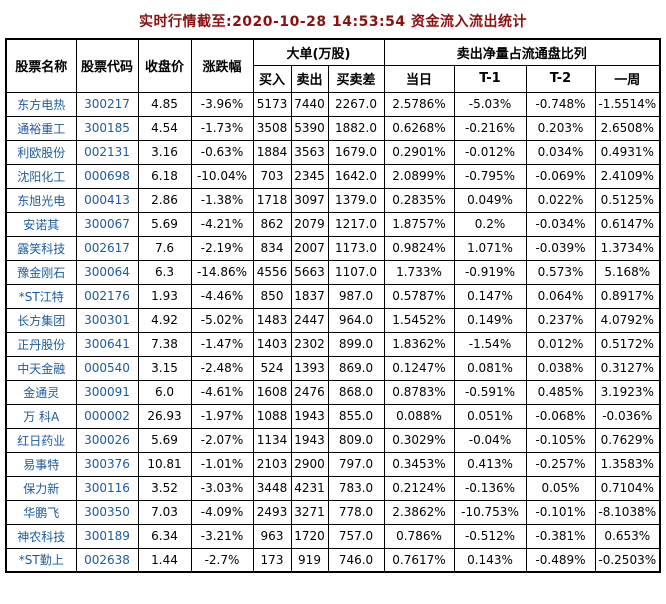 The image size is (666, 604). Describe the element at coordinates (356, 296) in the screenshot. I see `cell-buy-sell-diff: 987.0` at that location.